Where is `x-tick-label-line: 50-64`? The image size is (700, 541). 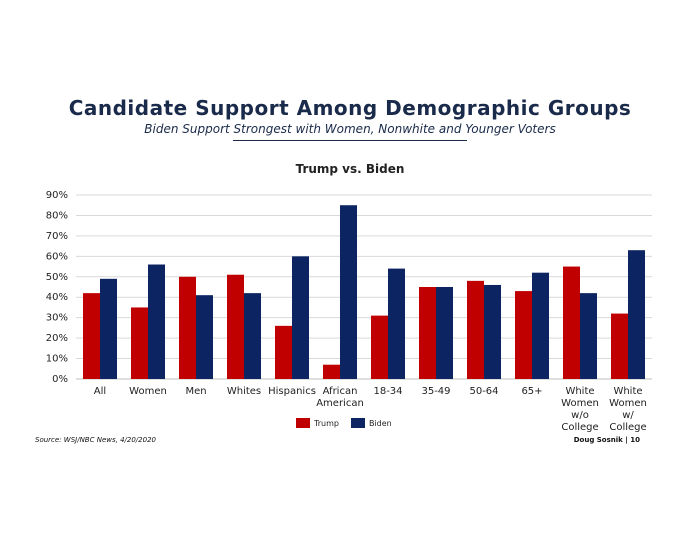
x-tick-label-line: 50-64 is located at coordinates (483, 391).